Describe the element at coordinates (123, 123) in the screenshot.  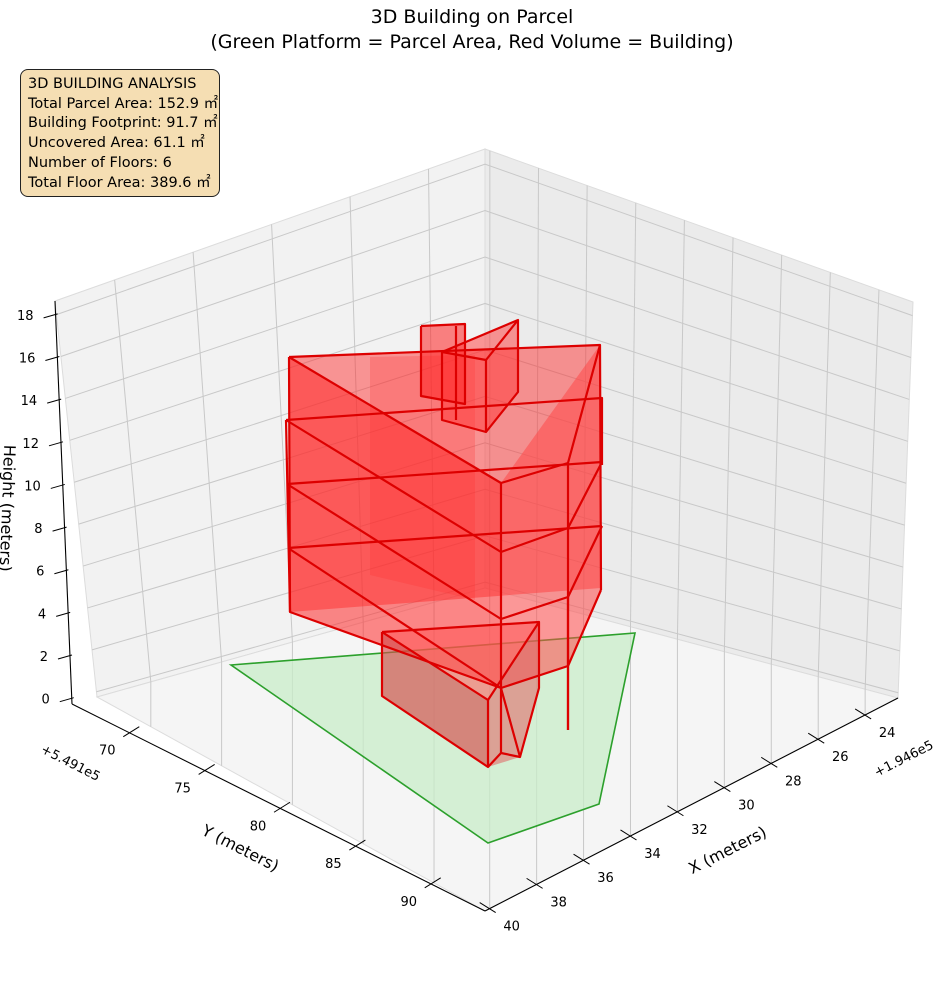
I see `info-footprint: Building Footprint: 91.7 ㎡` at that location.